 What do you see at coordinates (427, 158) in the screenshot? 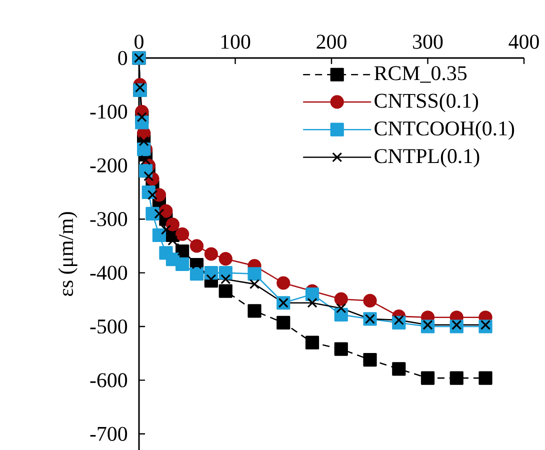
I see `legend-label: CNTPL(0.1)` at bounding box center [427, 158].